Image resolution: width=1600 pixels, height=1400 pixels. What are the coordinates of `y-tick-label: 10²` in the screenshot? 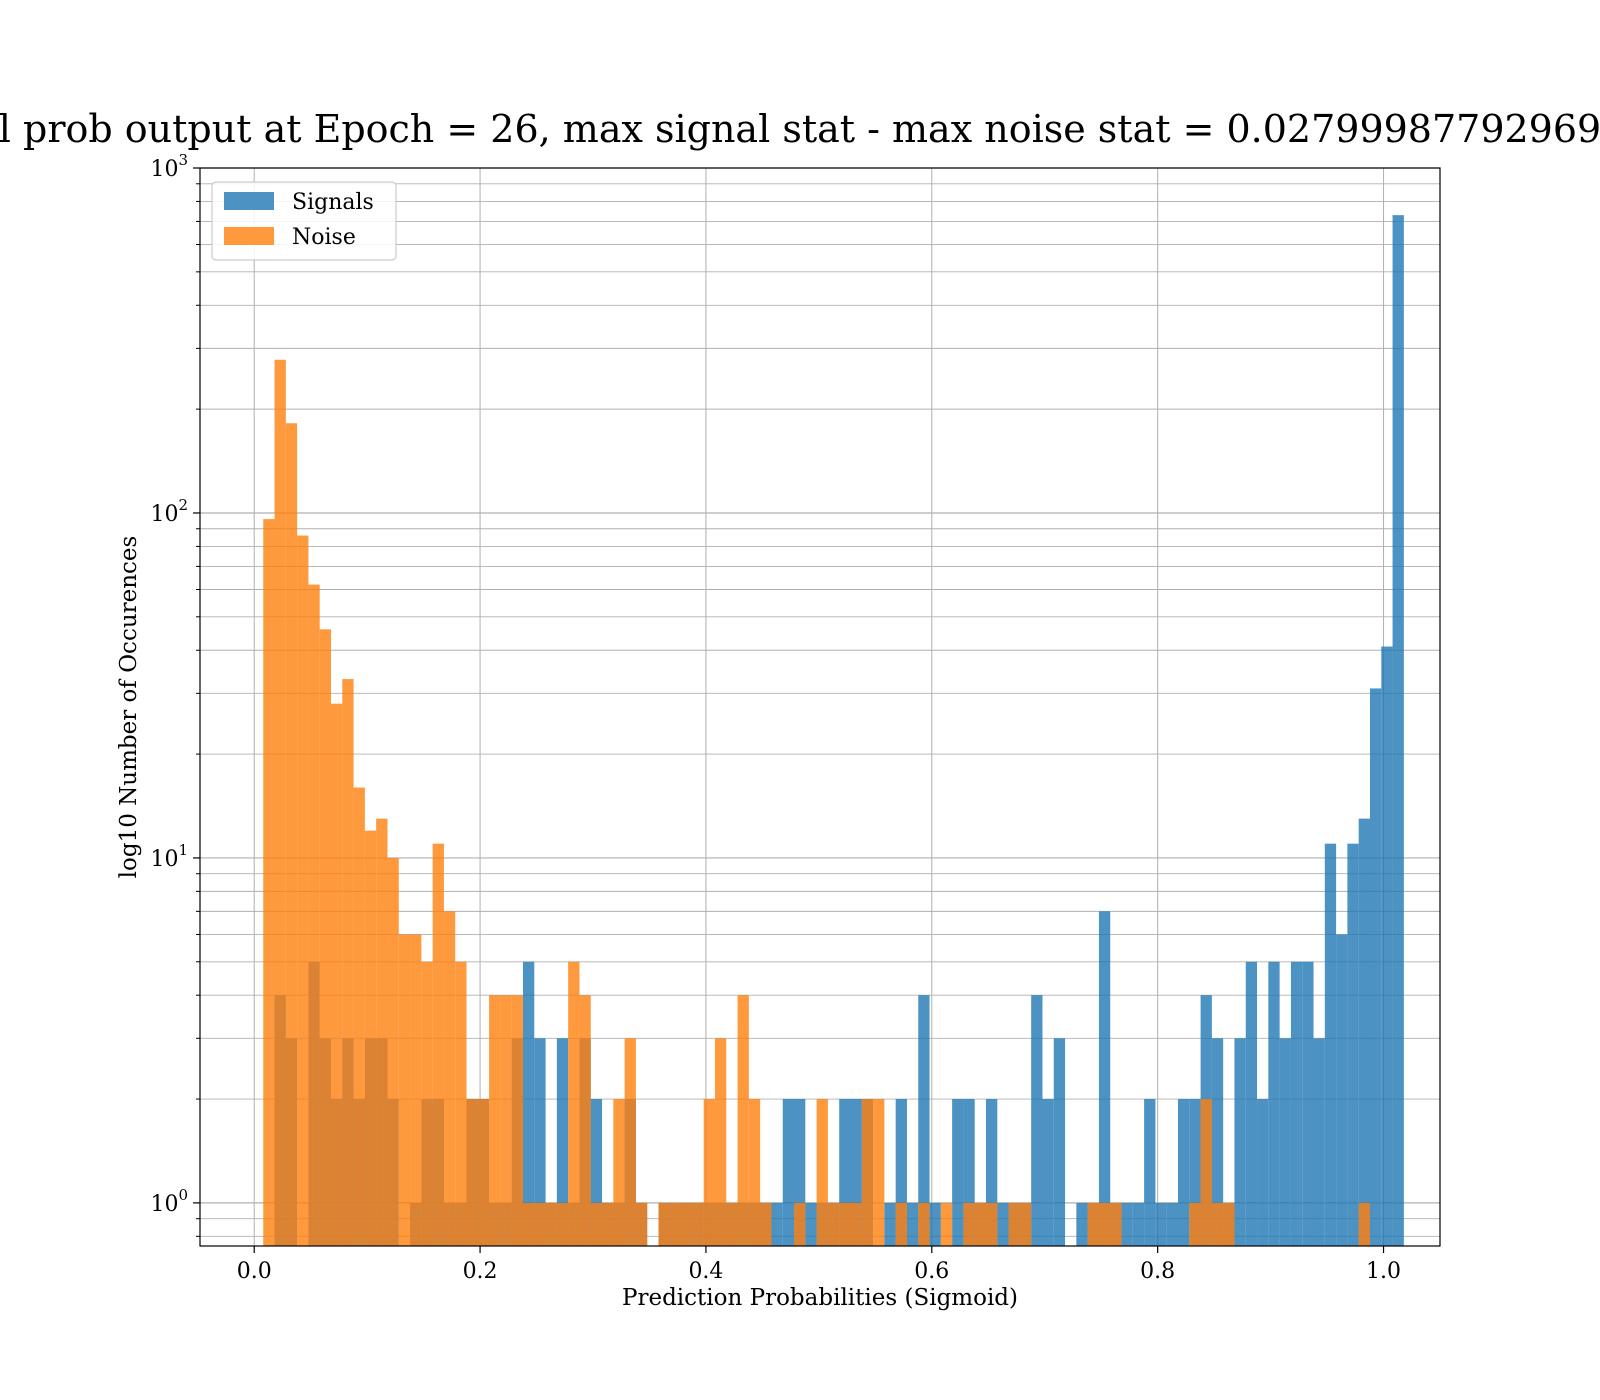 It's located at (169, 511).